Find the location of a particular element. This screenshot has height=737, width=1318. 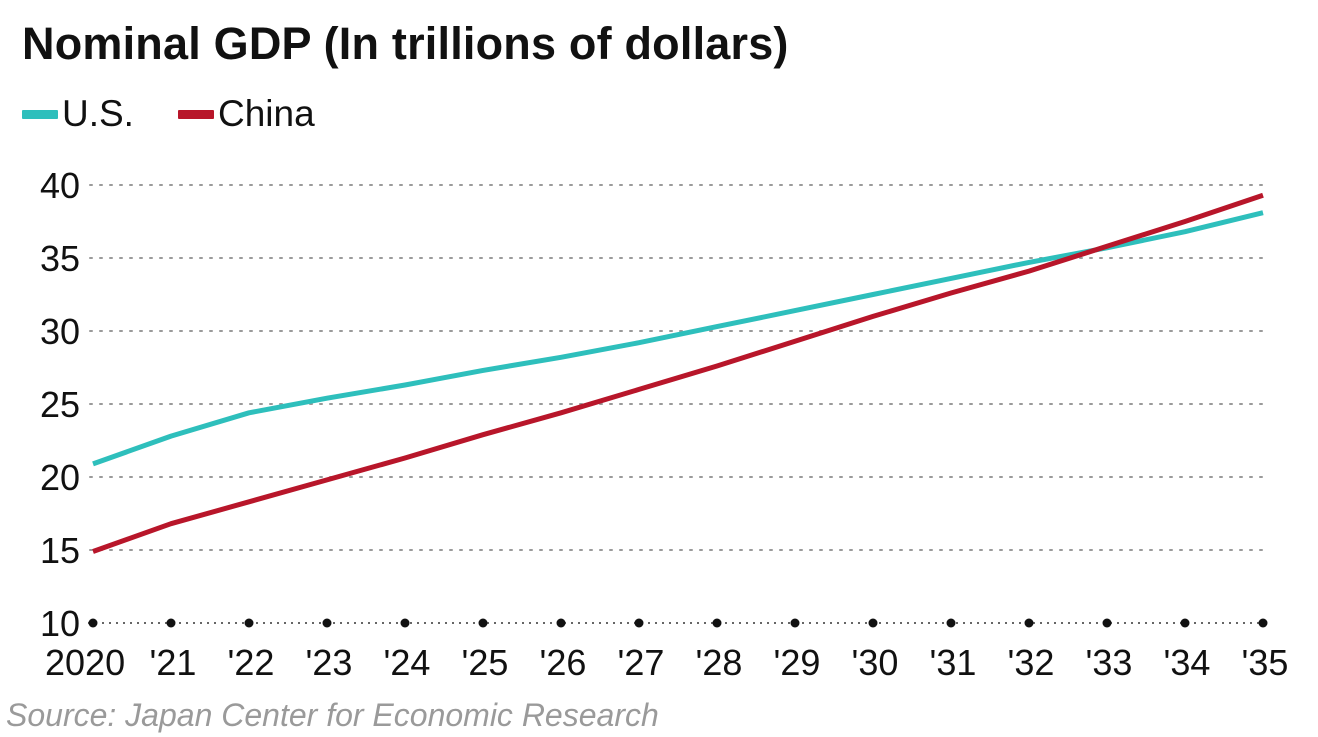

x-tick-label: '30 is located at coordinates (875, 662).